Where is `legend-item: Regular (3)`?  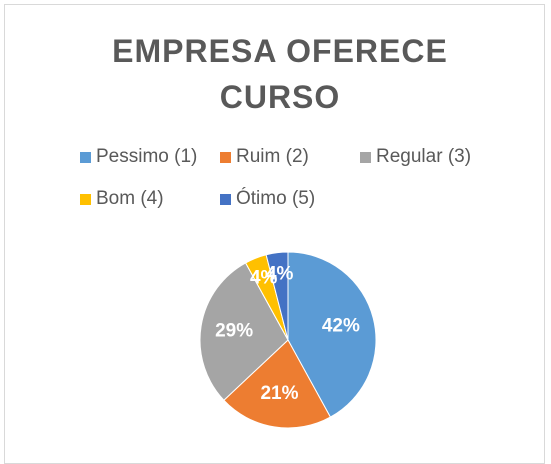
legend-item: Regular (3) is located at coordinates (435, 157).